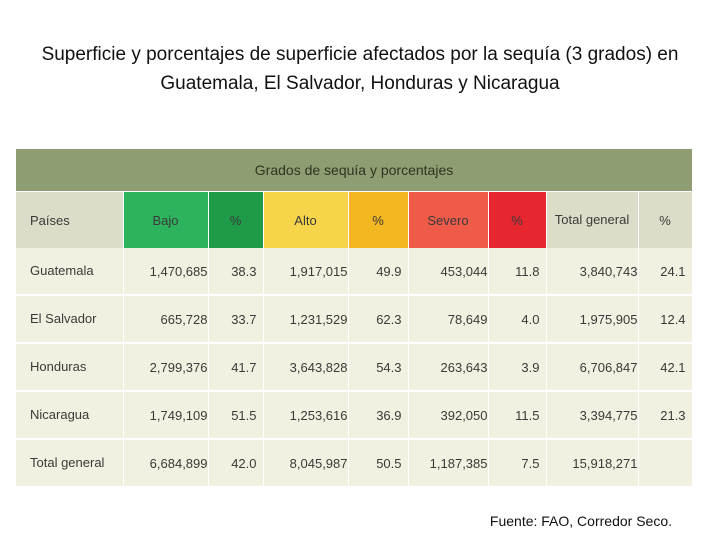  Describe the element at coordinates (236, 367) in the screenshot. I see `cell-bajo-pct: 41.7` at that location.